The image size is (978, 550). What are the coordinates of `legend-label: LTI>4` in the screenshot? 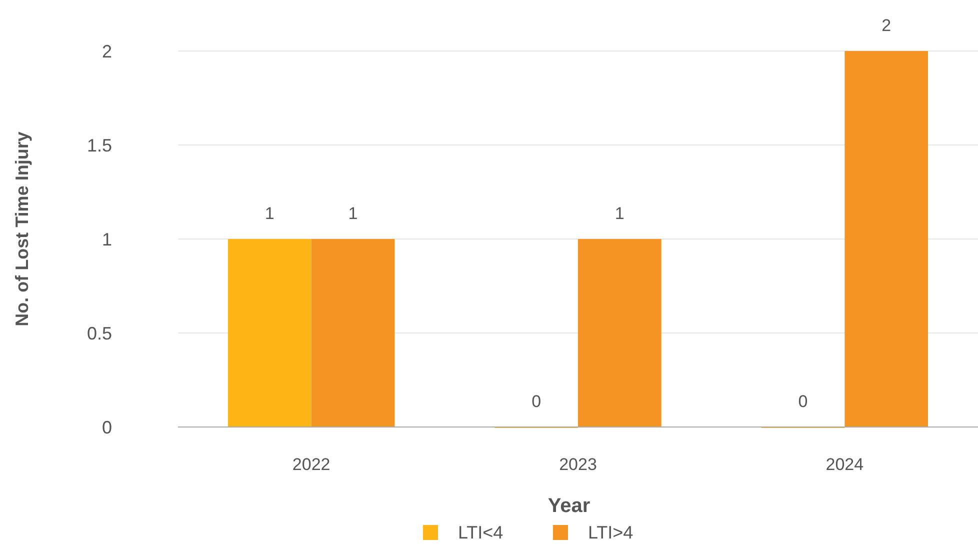 It's located at (611, 532).